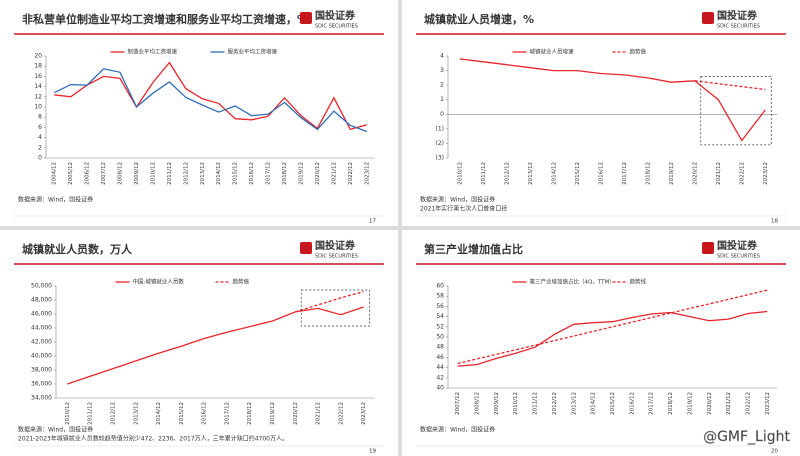 This screenshot has width=800, height=456. What do you see at coordinates (579, 282) in the screenshot?
I see `legend: 第三产业增加值占比（4Q，TTM） 趋势线` at bounding box center [579, 282].